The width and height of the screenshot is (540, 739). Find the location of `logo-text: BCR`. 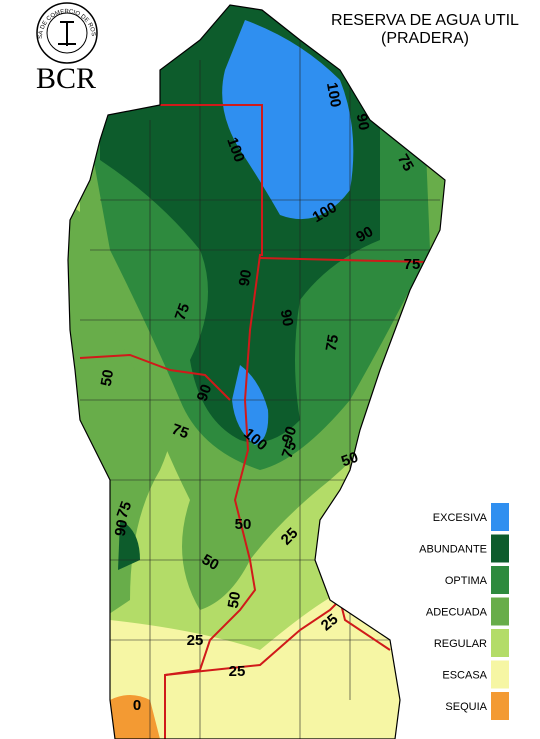

logo-text: BCR is located at coordinates (66, 78).